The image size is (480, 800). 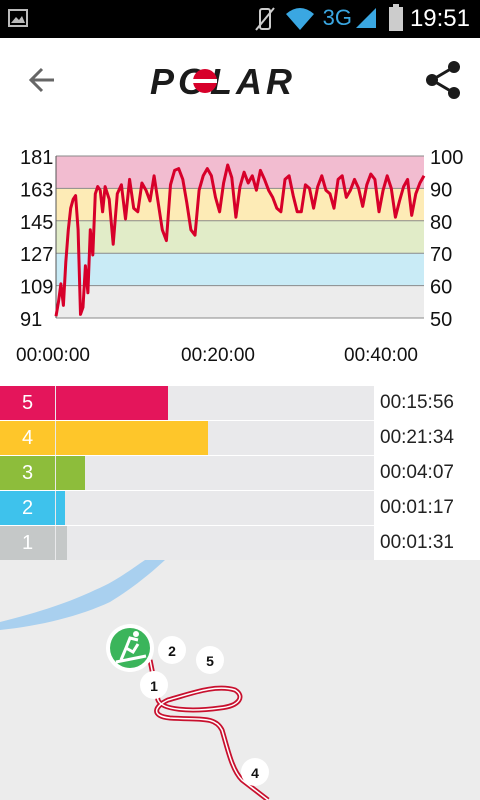 I want to click on km-marker-label: 1, so click(x=154, y=686).